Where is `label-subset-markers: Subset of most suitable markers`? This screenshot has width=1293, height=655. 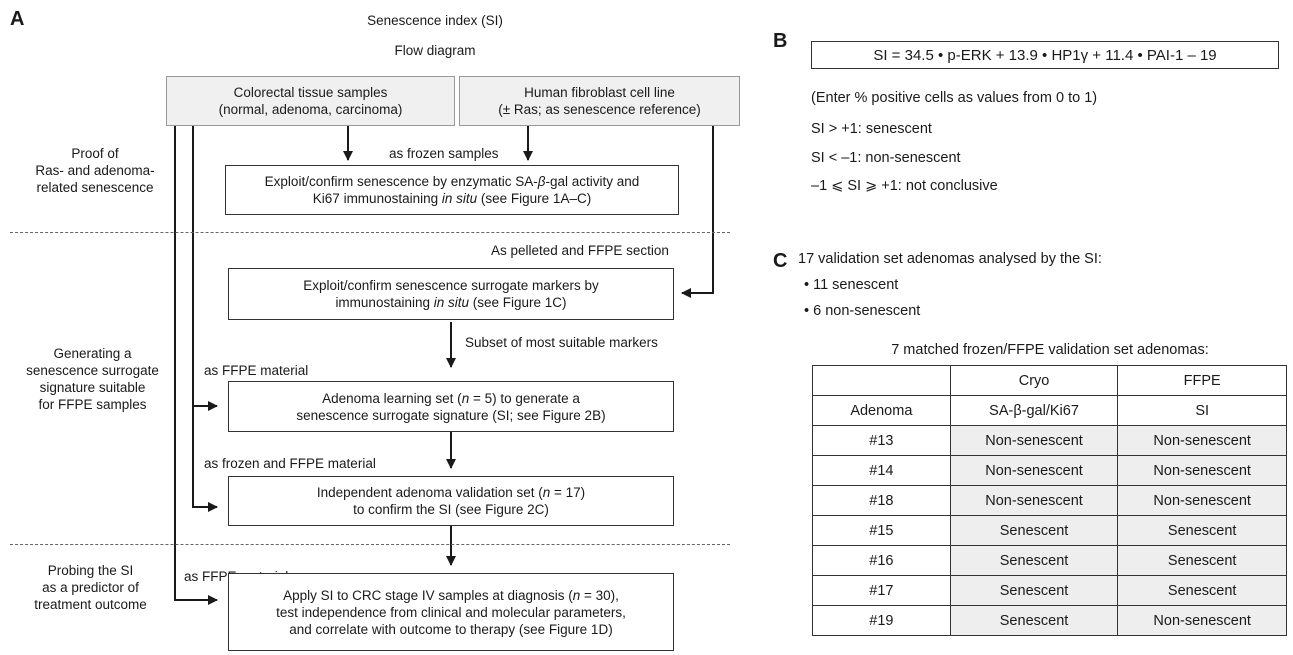
label-subset-markers: Subset of most suitable markers is located at coordinates (561, 342).